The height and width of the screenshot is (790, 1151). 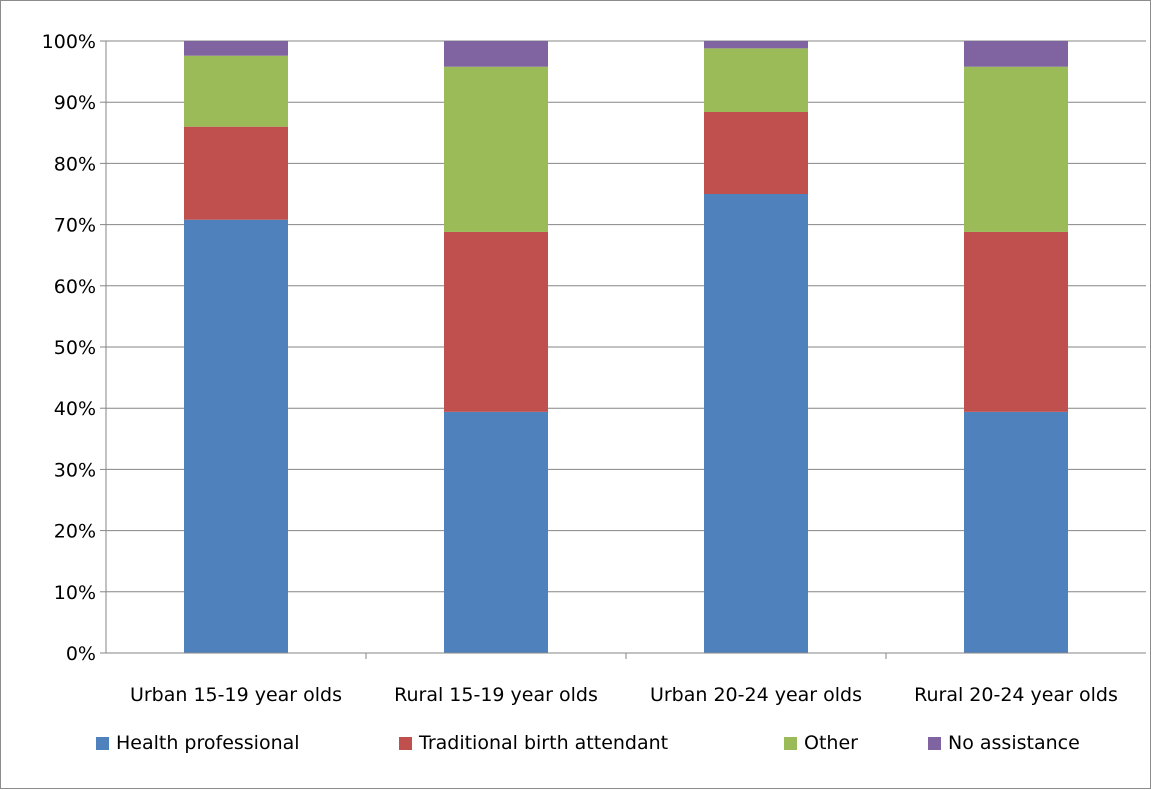 I want to click on y-tick-label: 0%, so click(x=81, y=654).